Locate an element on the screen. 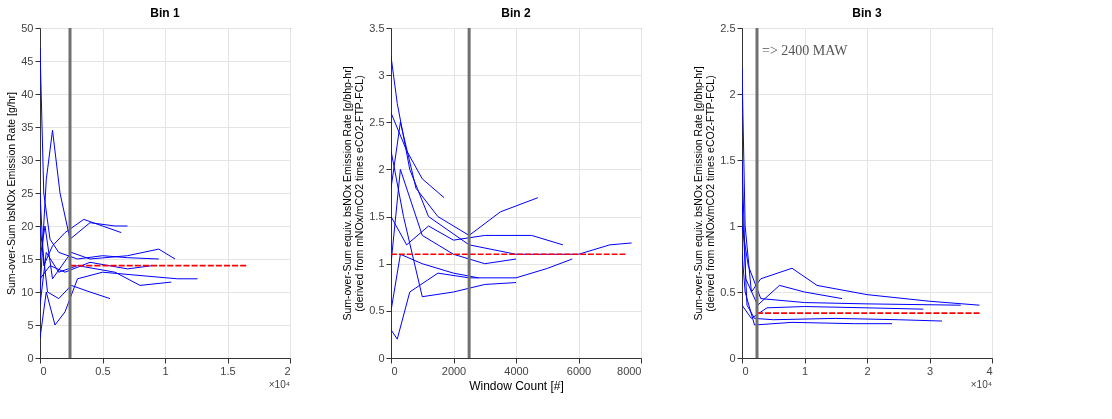 This screenshot has height=419, width=1112. y-tick-label: 45 is located at coordinates (27, 60).